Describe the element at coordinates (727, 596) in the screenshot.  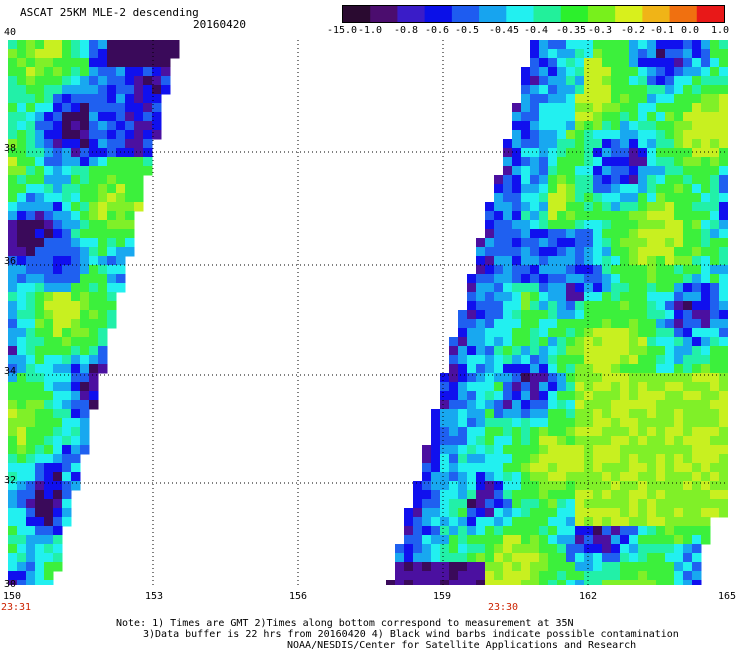
I see `lon-label: 165` at that location.